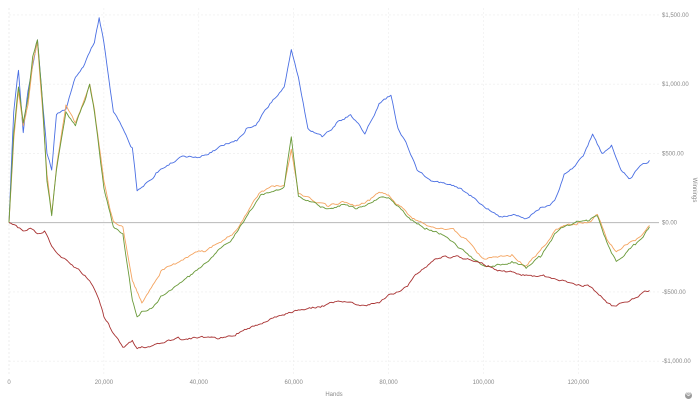 Image resolution: width=700 pixels, height=402 pixels. I want to click on y-tick-label: $0.00, so click(670, 224).